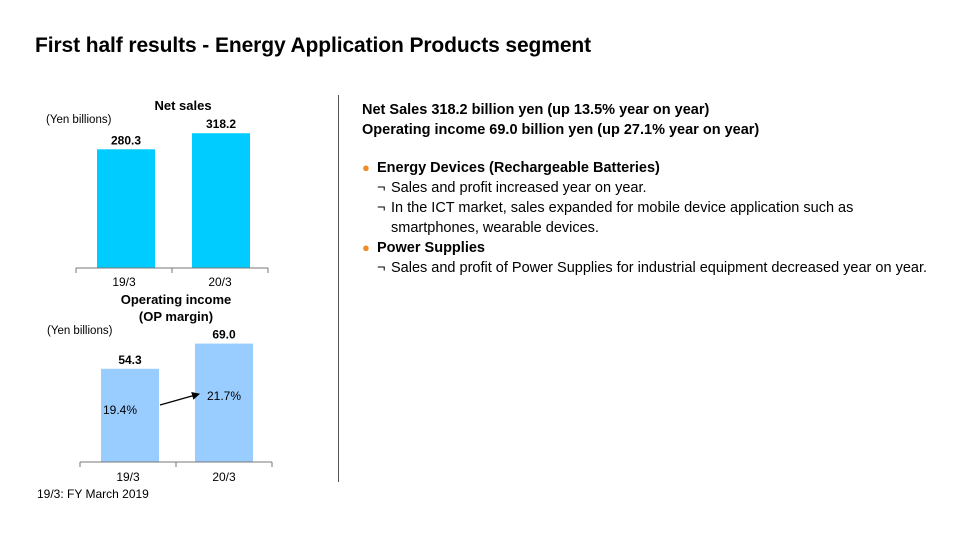 The height and width of the screenshot is (540, 960). What do you see at coordinates (120, 410) in the screenshot?
I see `op-income-margin-label: 19.4%` at bounding box center [120, 410].